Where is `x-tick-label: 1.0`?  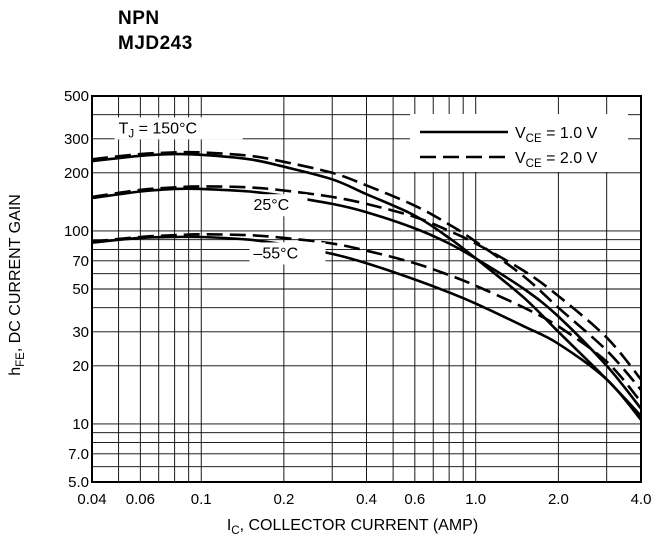
x-tick-label: 1.0 is located at coordinates (475, 499).